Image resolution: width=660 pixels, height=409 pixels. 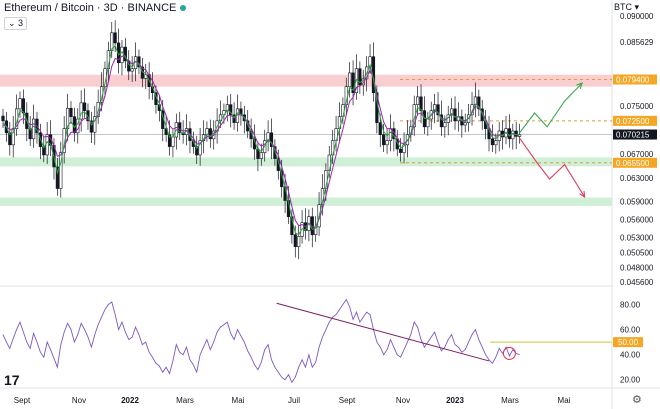 I want to click on chart-header: Ethereum / Bitcoin · 3D · BINANCE, so click(x=95, y=8).